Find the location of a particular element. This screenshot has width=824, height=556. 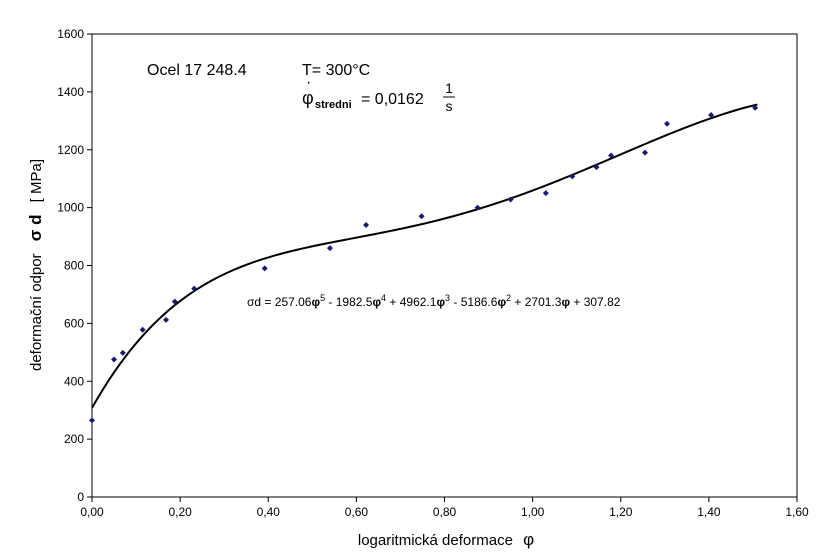

eq-var-4: φ is located at coordinates (376, 302).